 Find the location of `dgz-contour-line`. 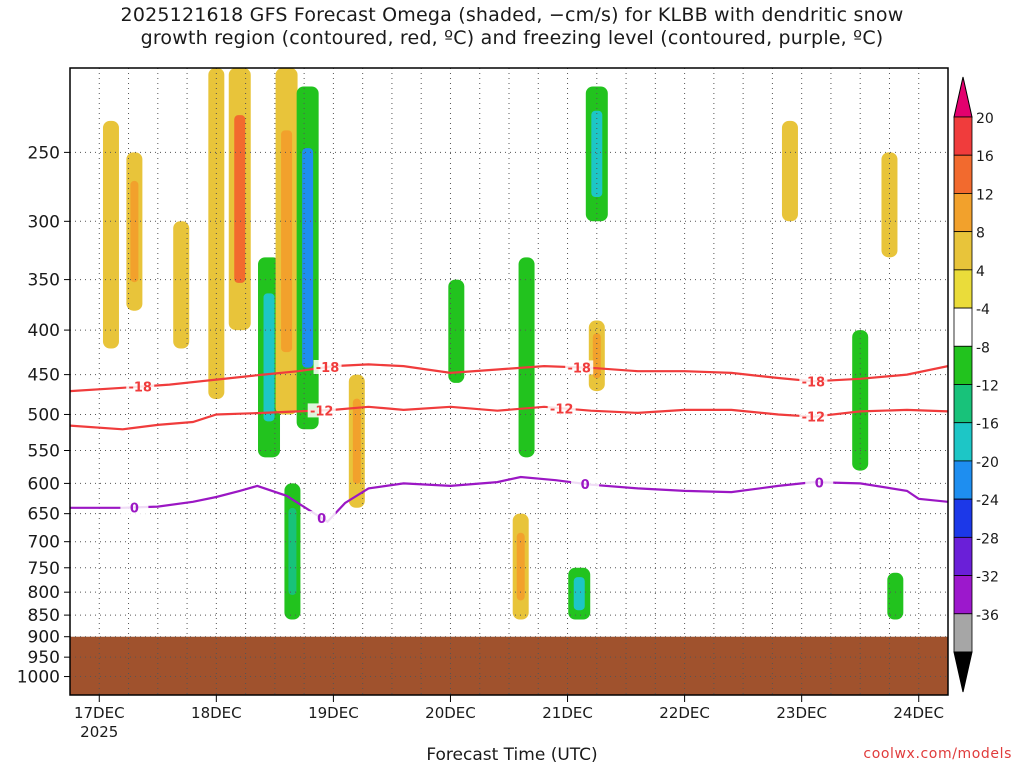

dgz-contour-line is located at coordinates (509, 418).